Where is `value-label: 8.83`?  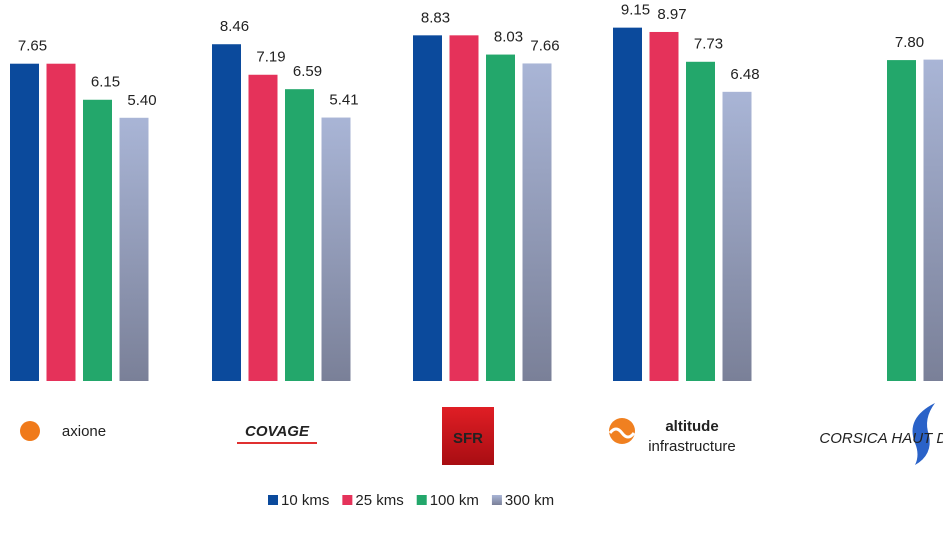
value-label: 8.83 is located at coordinates (435, 17).